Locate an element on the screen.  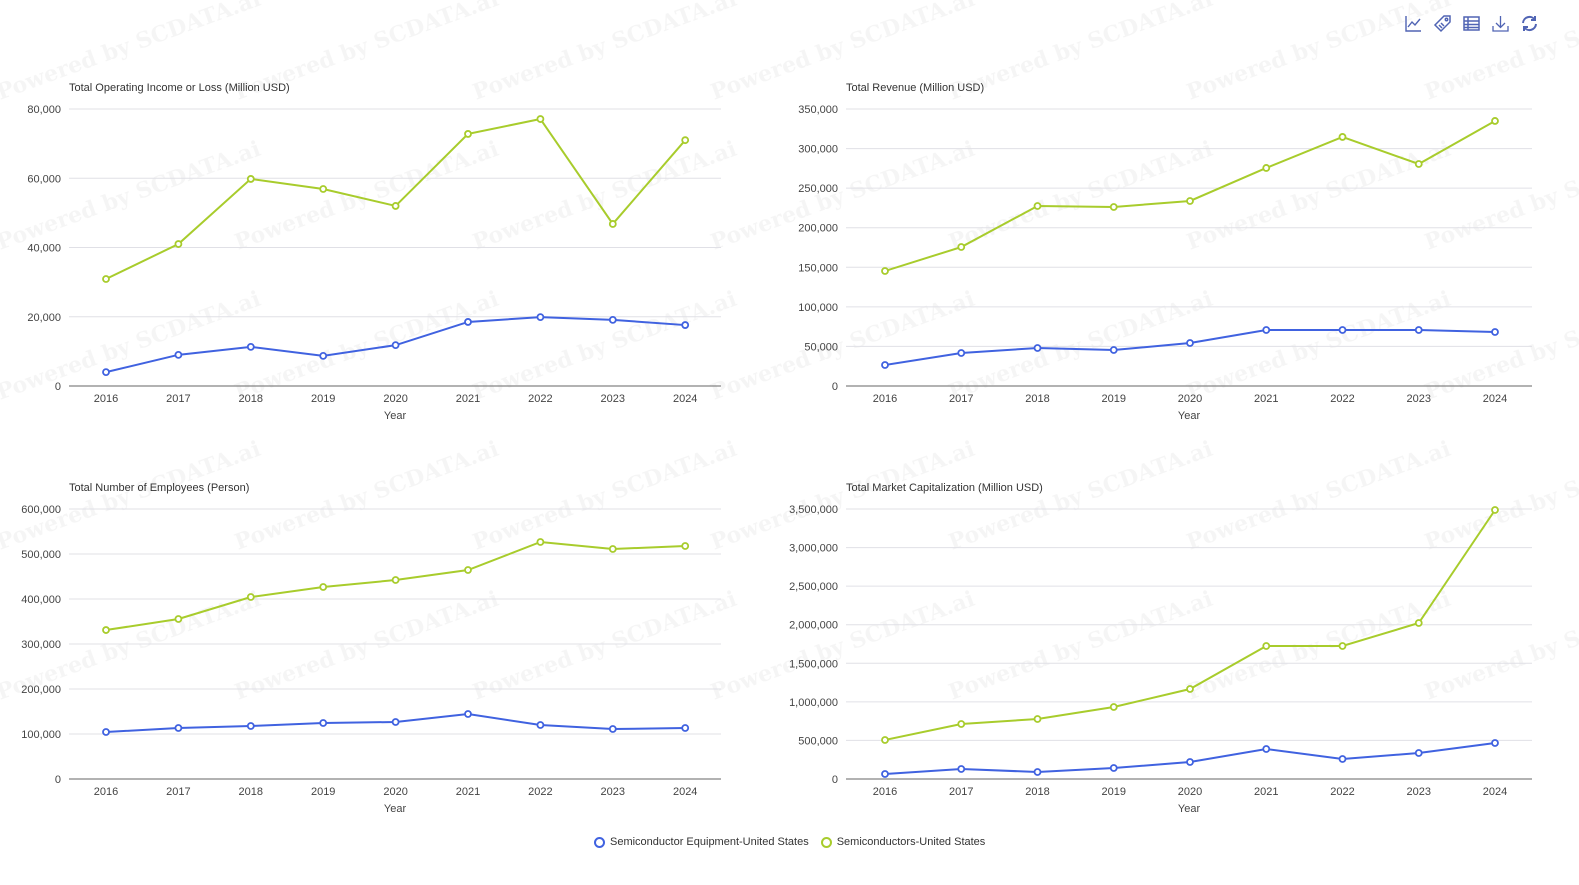
legend-item-equipment: Semiconductor Equipment-United States is located at coordinates (701, 842).